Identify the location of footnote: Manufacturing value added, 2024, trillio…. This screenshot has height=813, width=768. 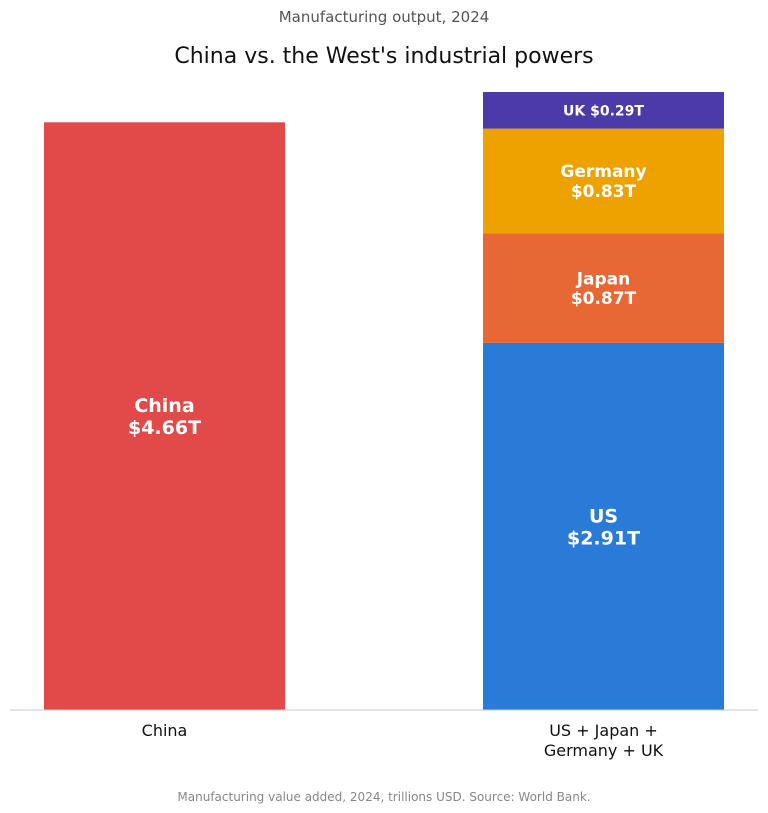
(383, 797).